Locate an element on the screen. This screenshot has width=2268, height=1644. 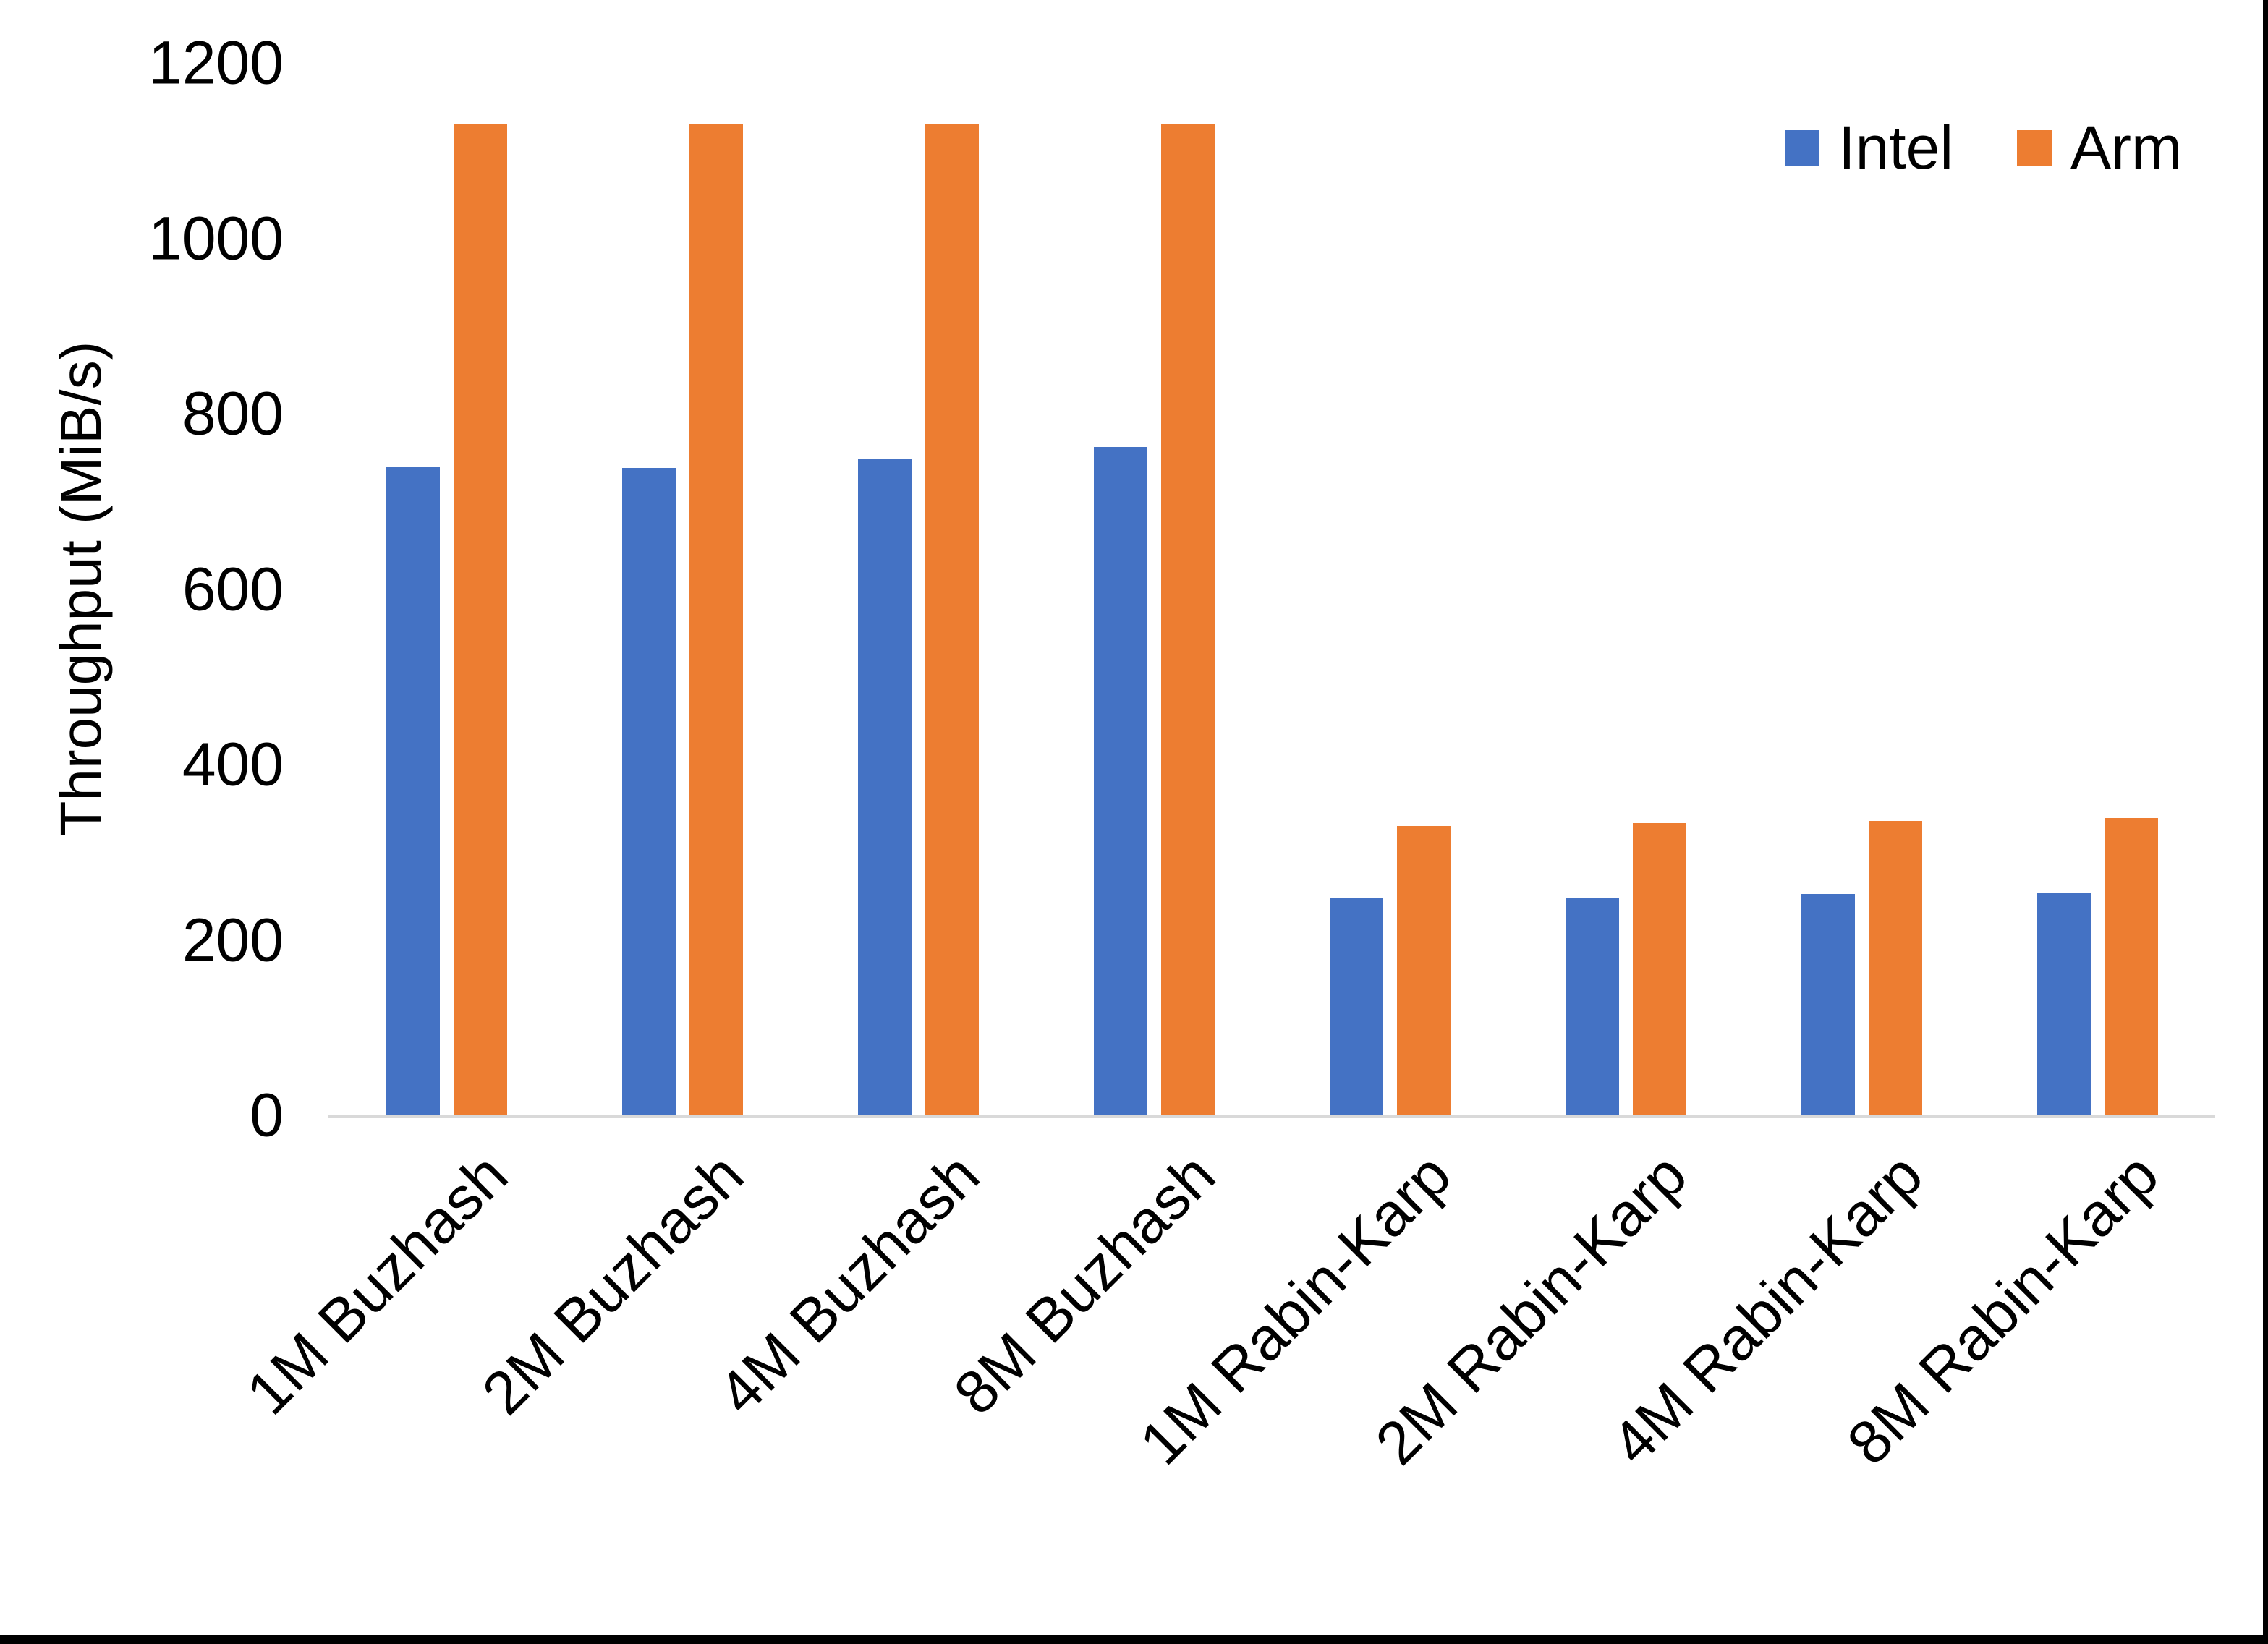
y-axis-tick-labels: 0 200 400 600 800 1000 1200 is located at coordinates (142, 589).